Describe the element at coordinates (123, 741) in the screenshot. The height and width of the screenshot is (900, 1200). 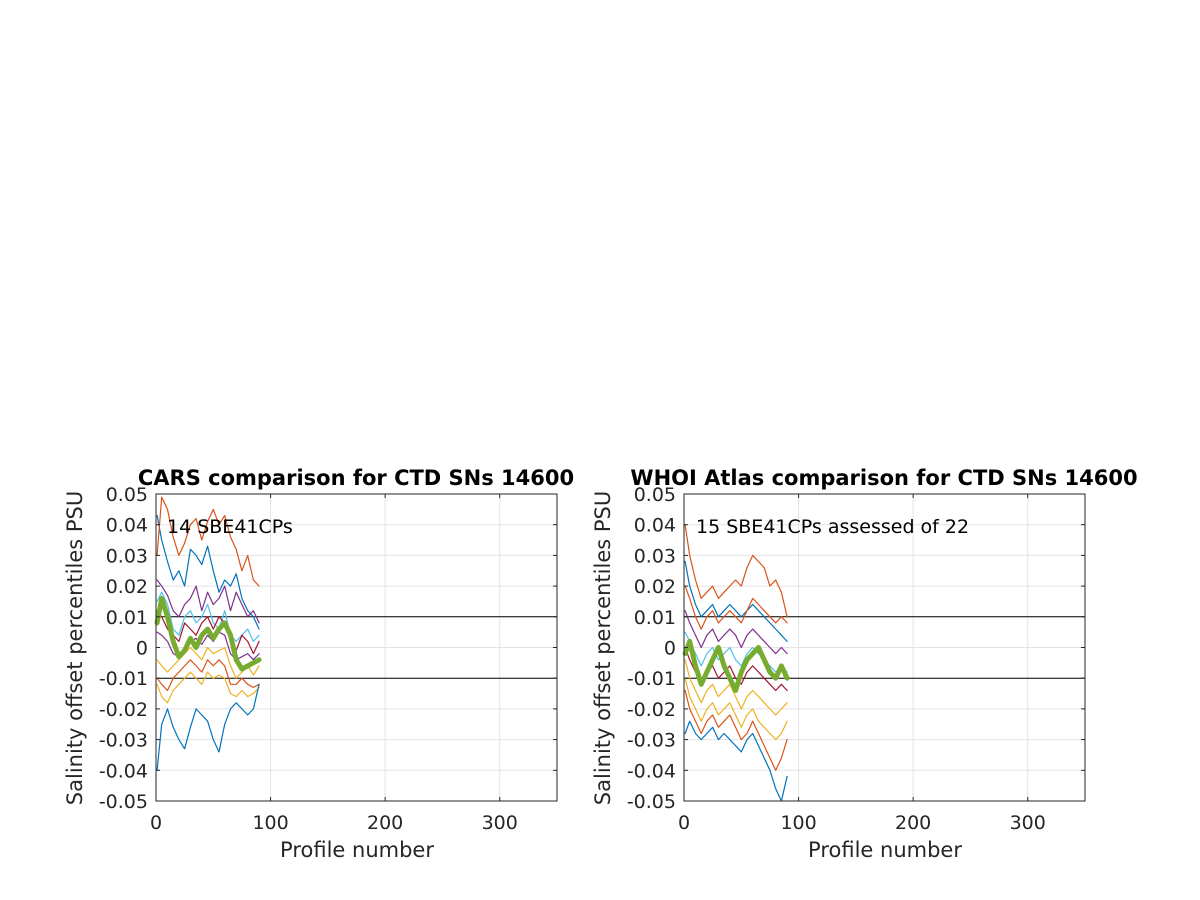
I see `left-y-tick-label: -0.03` at that location.